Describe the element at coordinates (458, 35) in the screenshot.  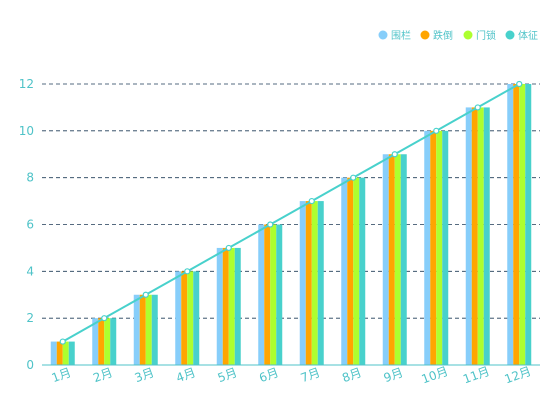
I see `legend: 围栏 跌倒 门锁 体征` at that location.